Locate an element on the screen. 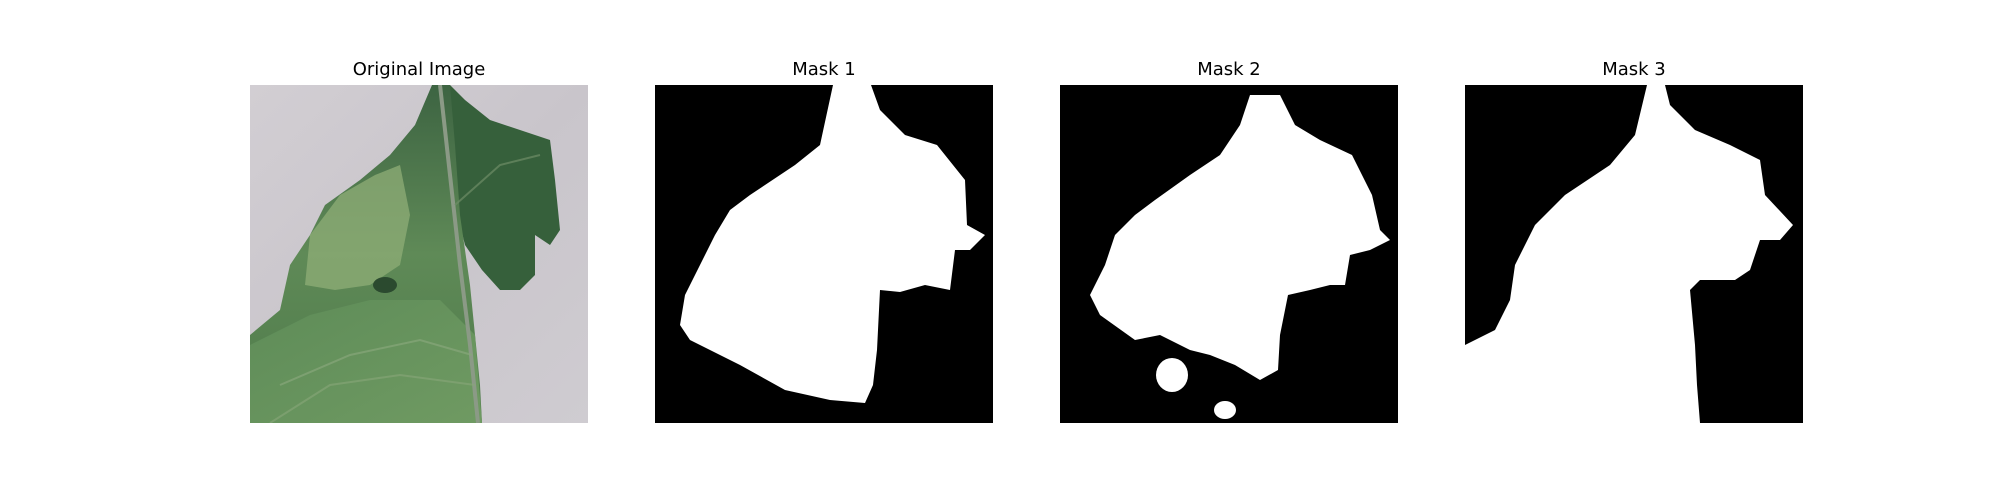  panel-title: Original Image is located at coordinates (419, 69).